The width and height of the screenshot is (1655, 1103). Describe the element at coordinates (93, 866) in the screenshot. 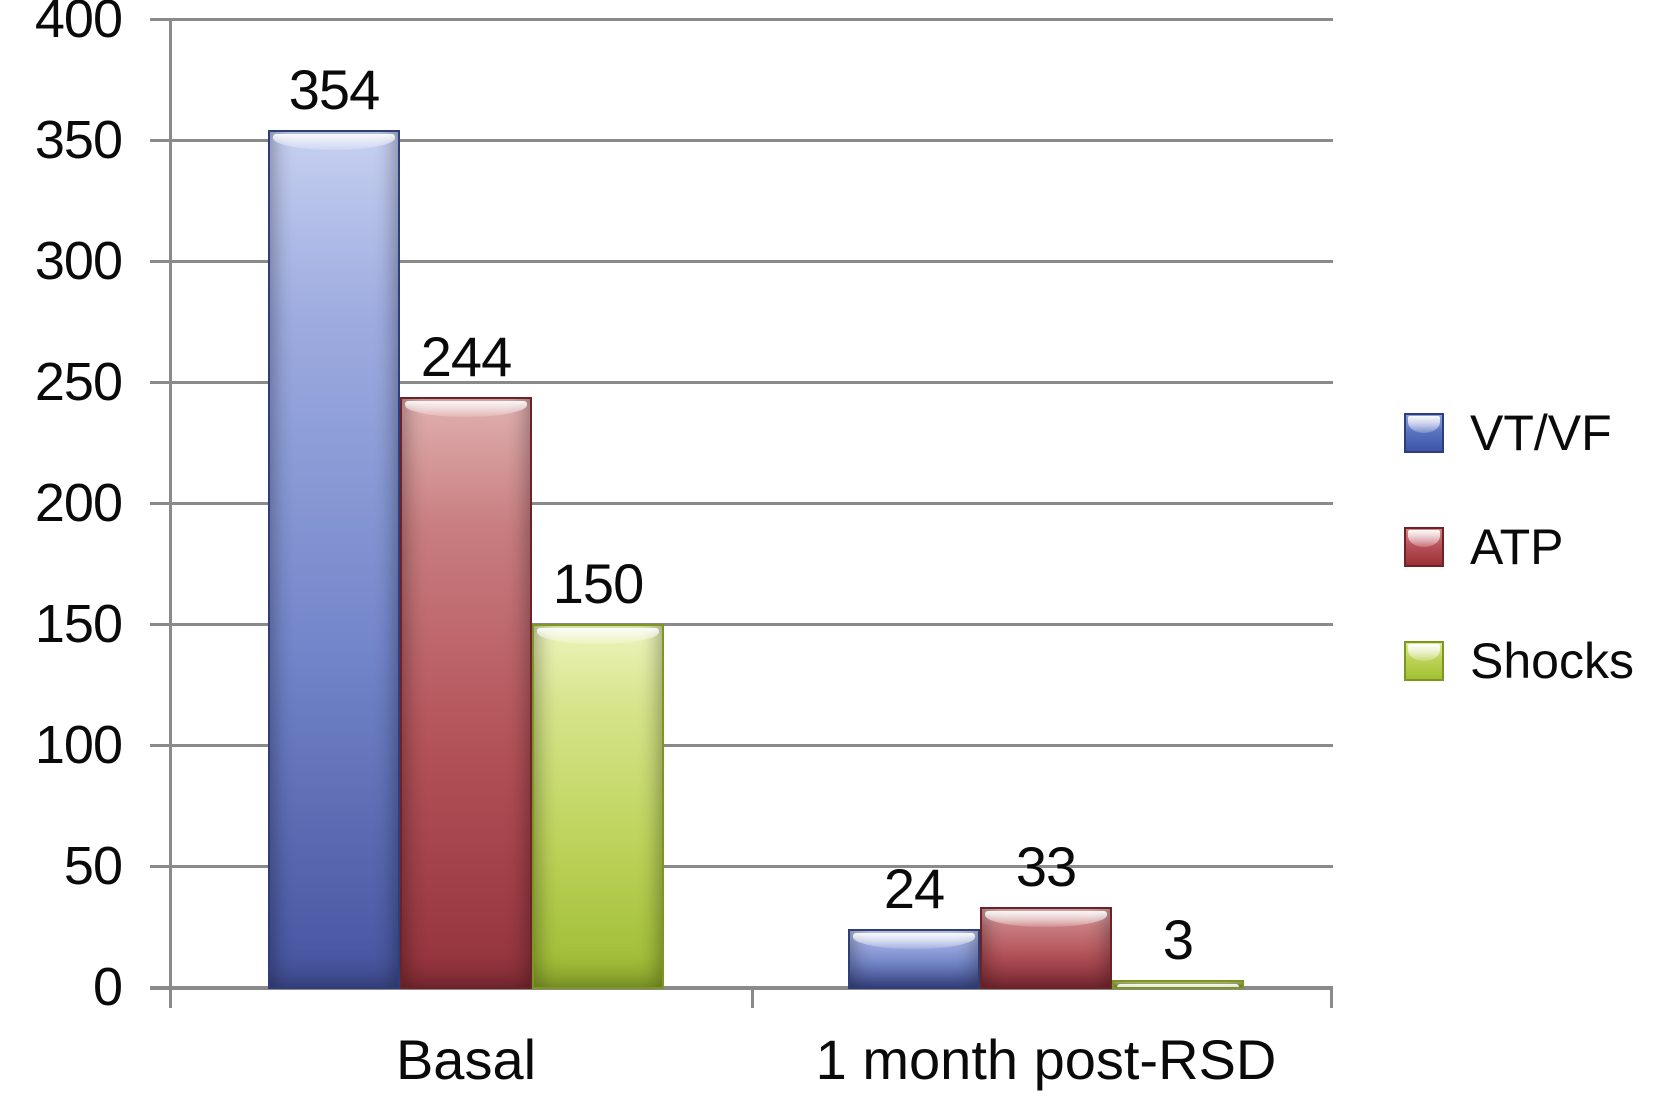

I see `y-tick-label-50: 50` at that location.